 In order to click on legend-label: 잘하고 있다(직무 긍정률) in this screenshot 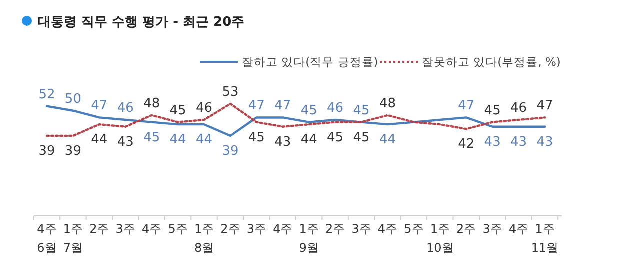, I will do `click(310, 62)`.